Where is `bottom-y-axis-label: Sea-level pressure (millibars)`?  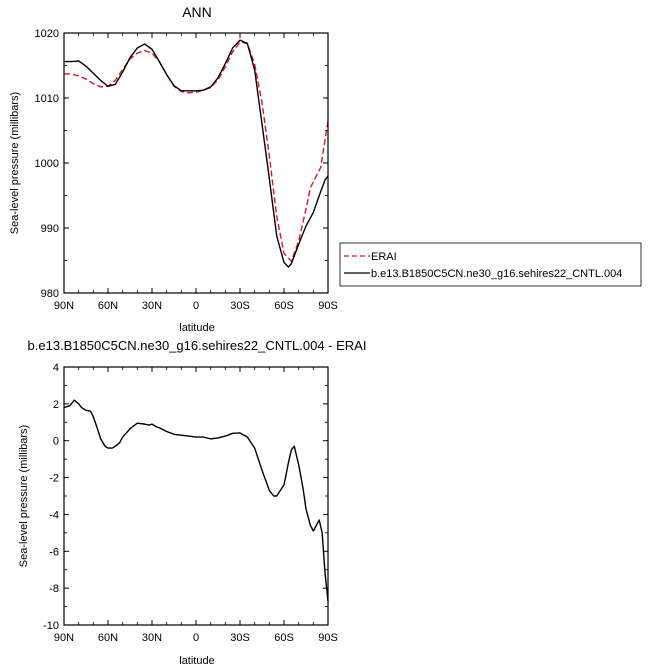
bottom-y-axis-label: Sea-level pressure (millibars) is located at coordinates (24, 496).